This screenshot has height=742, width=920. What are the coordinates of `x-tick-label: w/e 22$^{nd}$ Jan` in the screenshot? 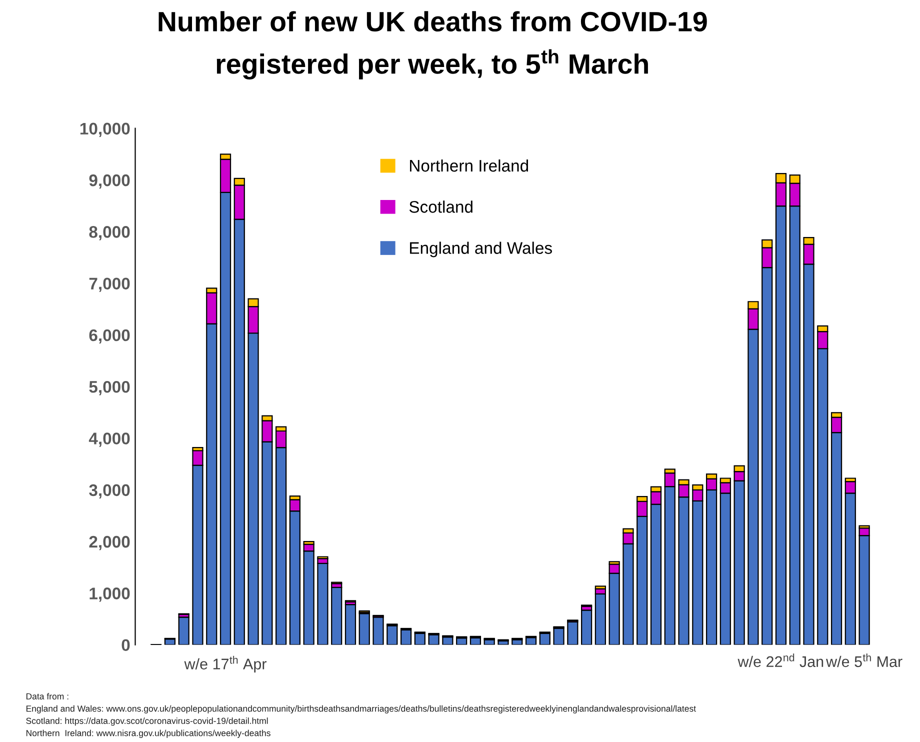 It's located at (781, 661).